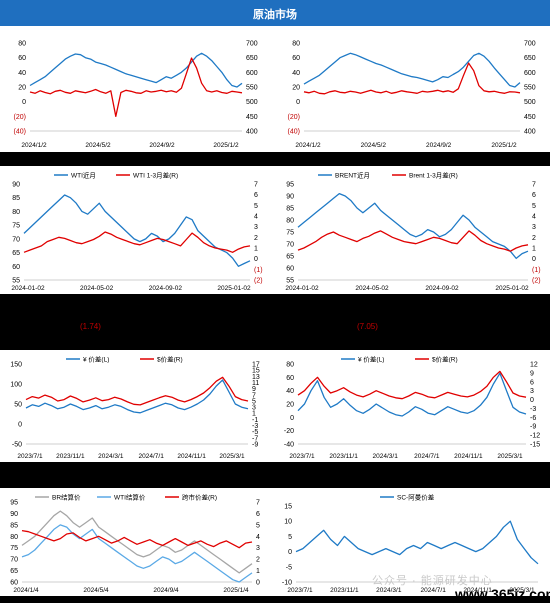 Image resolution: width=550 pixels, height=603 pixels. I want to click on y2-tick-label: 9, so click(532, 373).